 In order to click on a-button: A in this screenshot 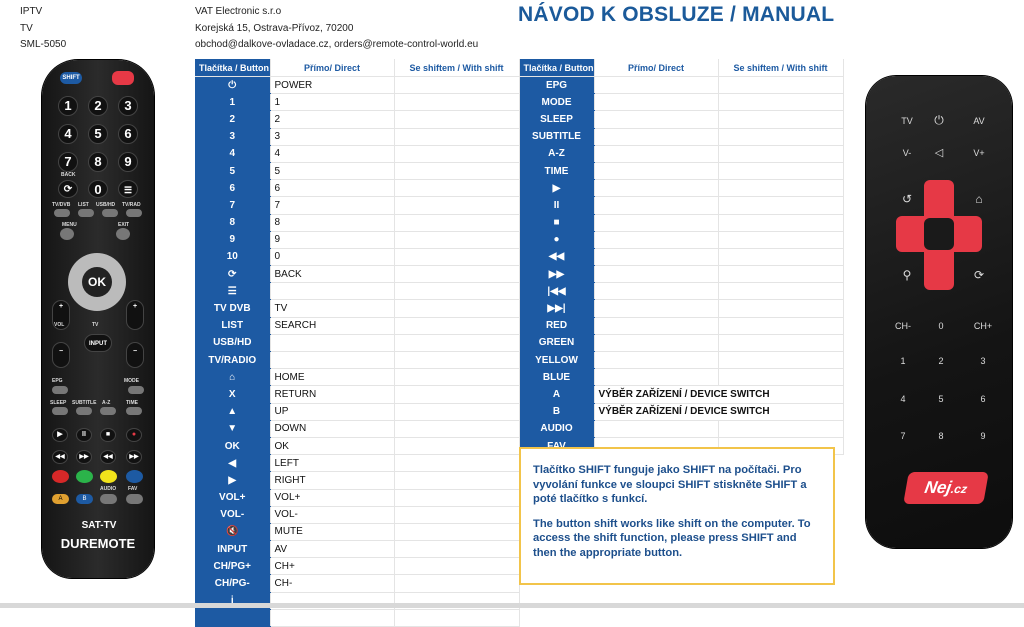, I will do `click(60, 499)`.